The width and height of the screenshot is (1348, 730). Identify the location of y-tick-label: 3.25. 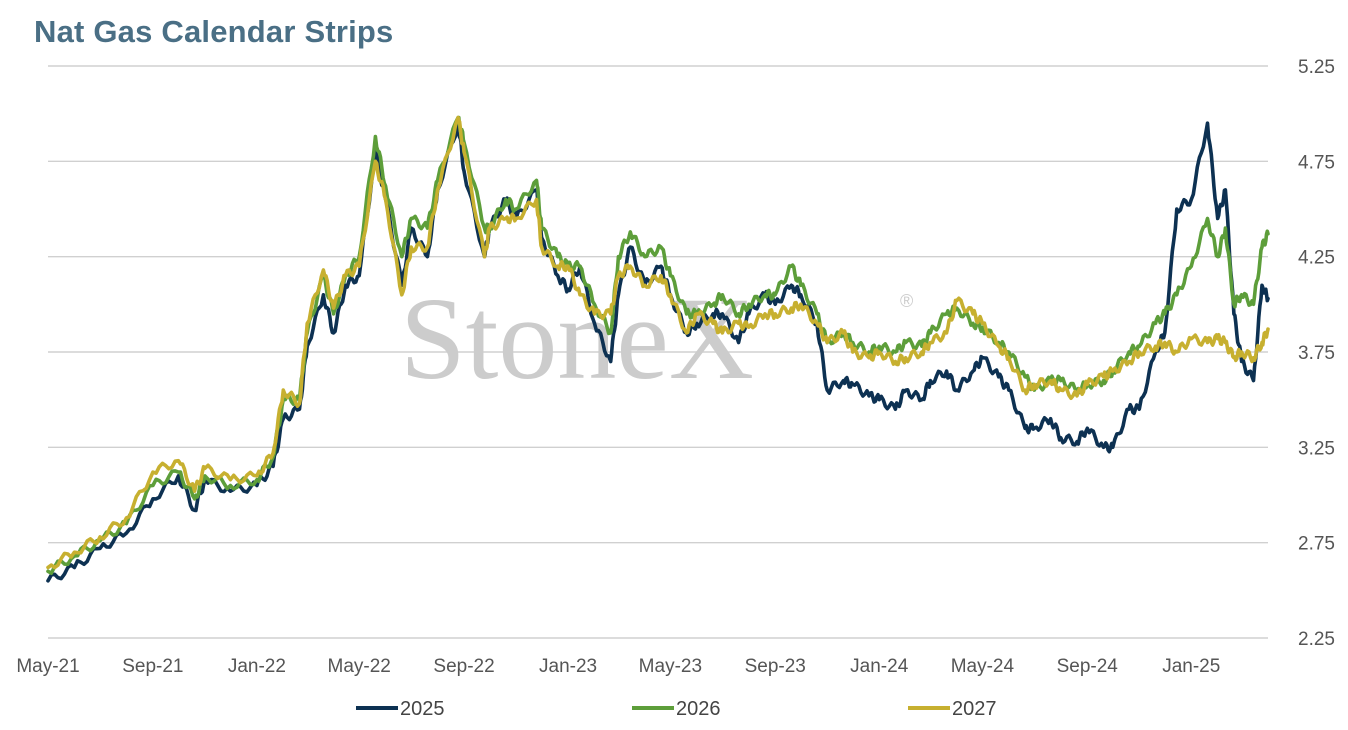
(1316, 448).